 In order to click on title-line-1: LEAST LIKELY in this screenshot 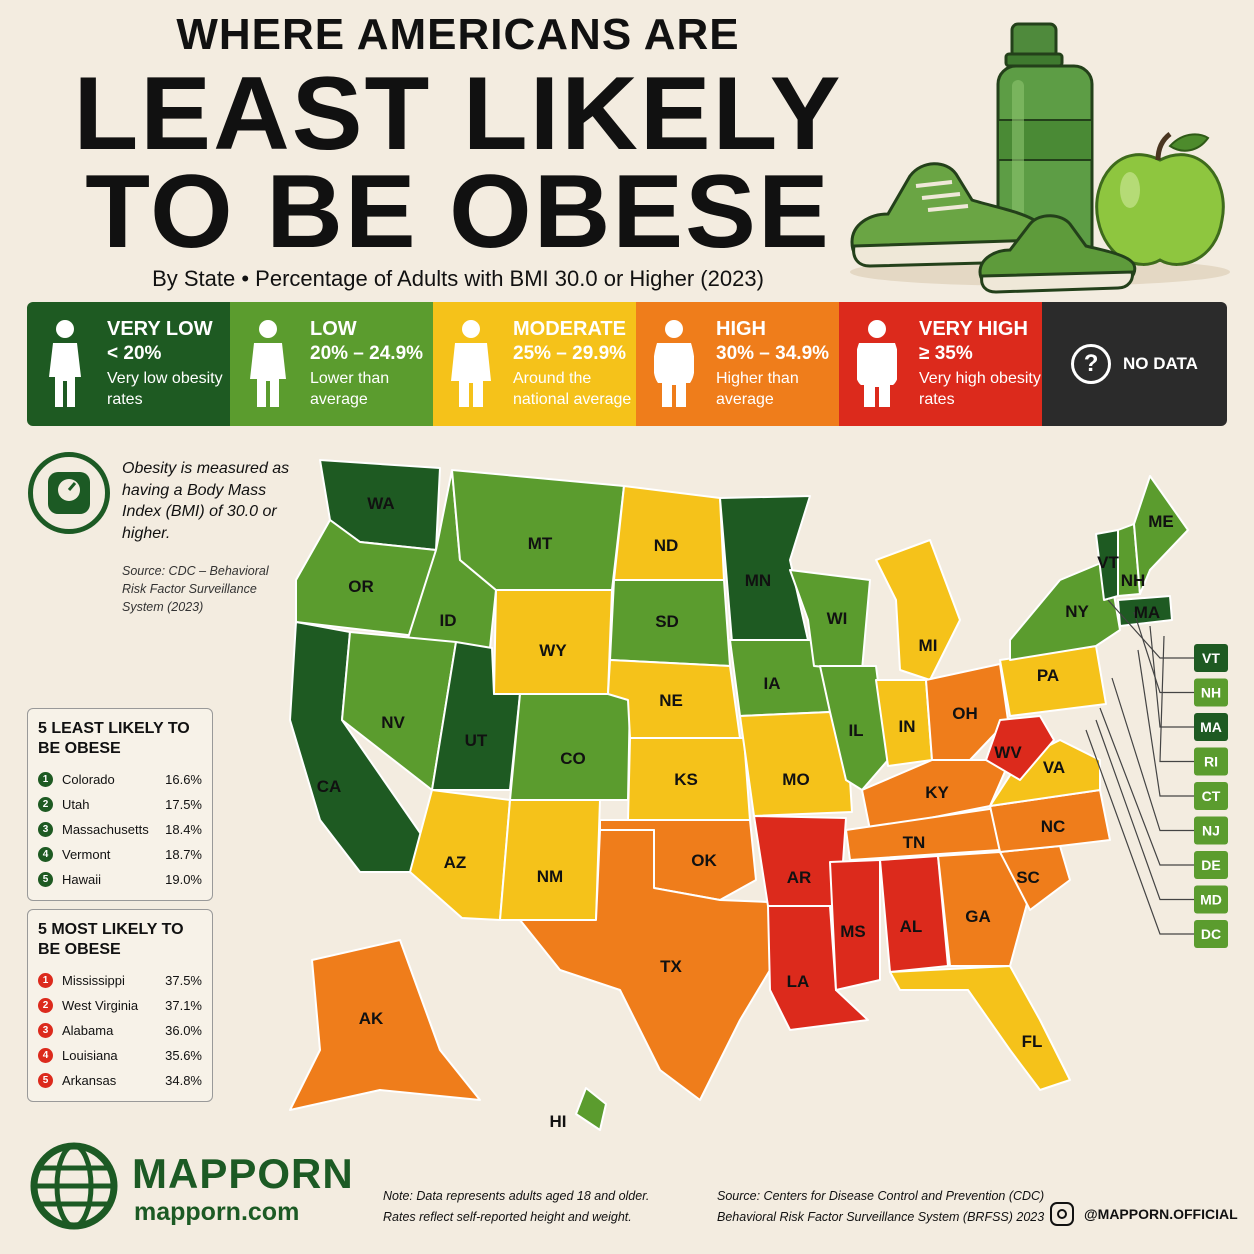, I will do `click(458, 114)`.